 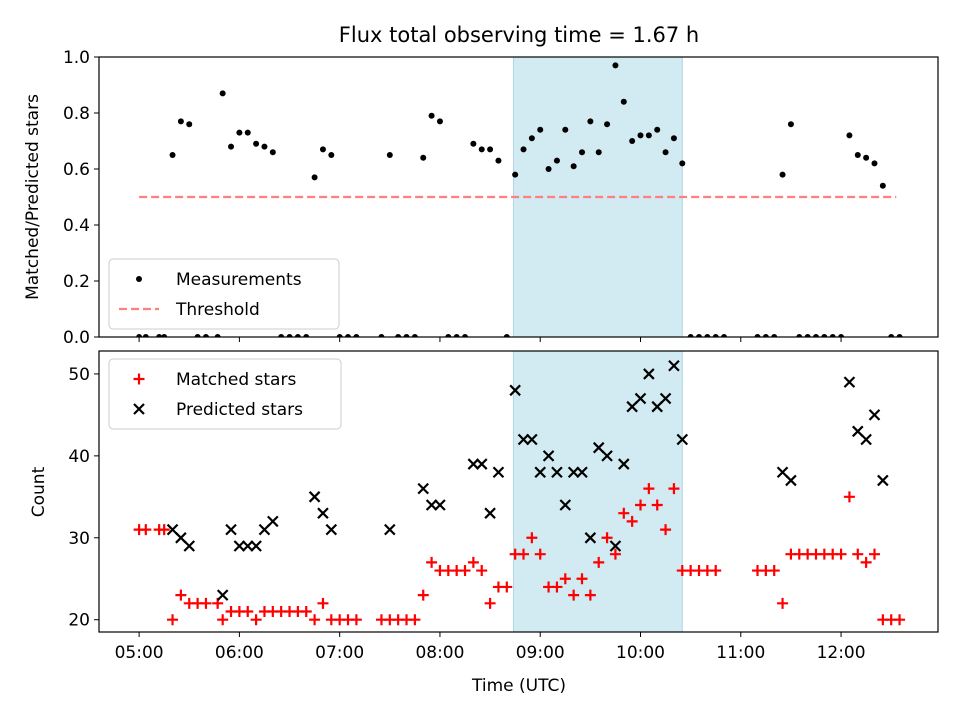 I want to click on bottom-y-axis-label: Count, so click(x=39, y=491).